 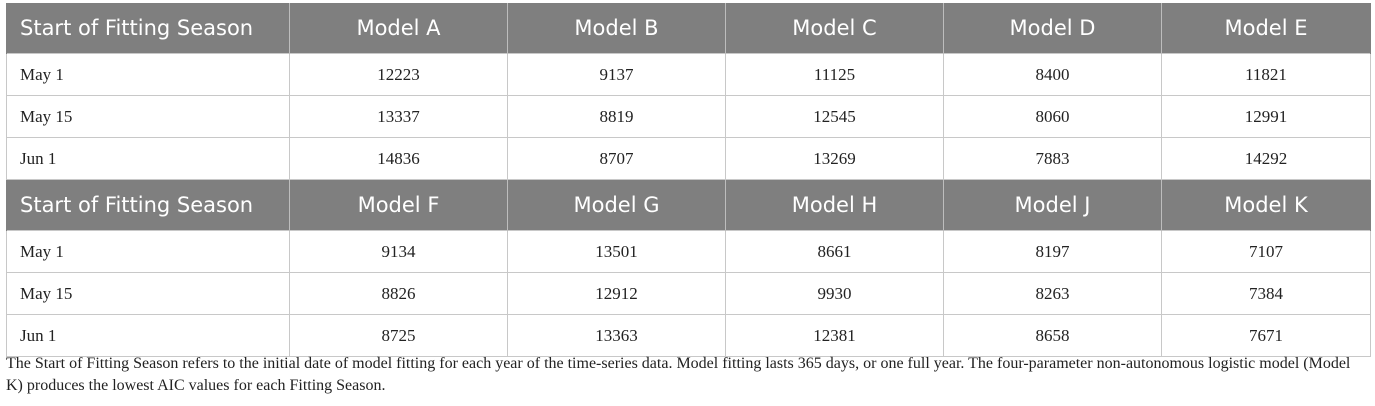 I want to click on table-cell: 9134, so click(x=398, y=251).